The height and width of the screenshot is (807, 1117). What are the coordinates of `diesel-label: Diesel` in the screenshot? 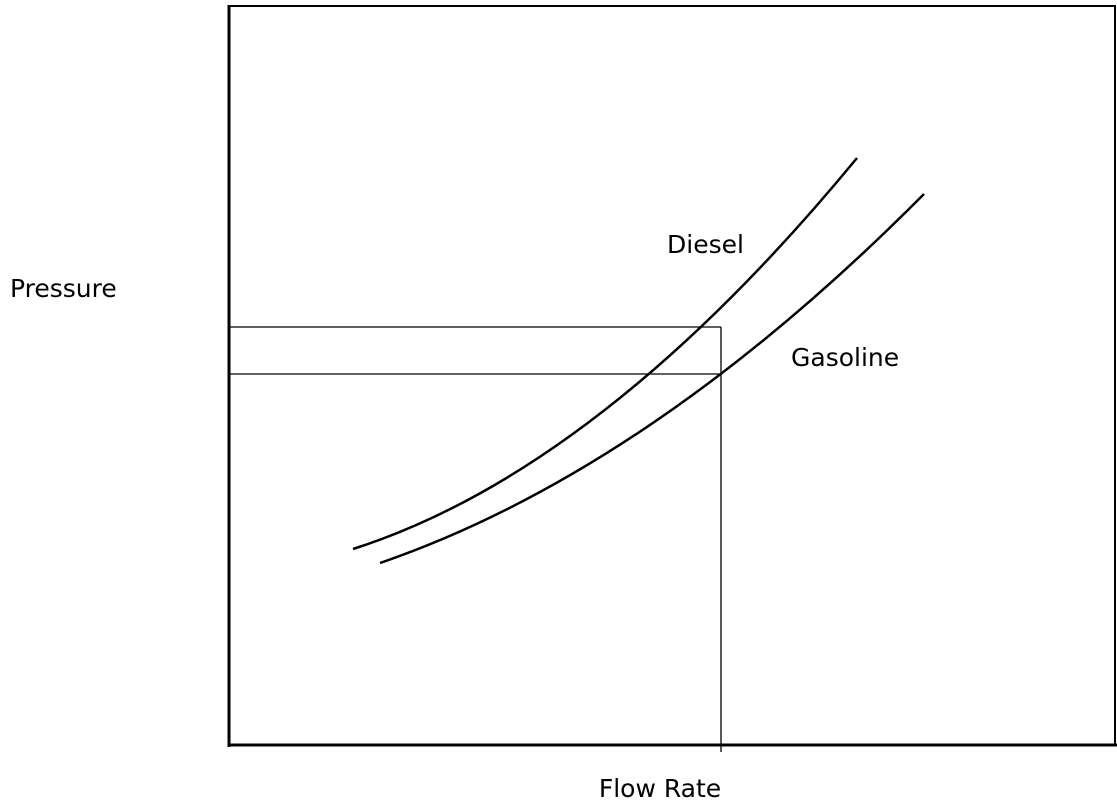 It's located at (705, 244).